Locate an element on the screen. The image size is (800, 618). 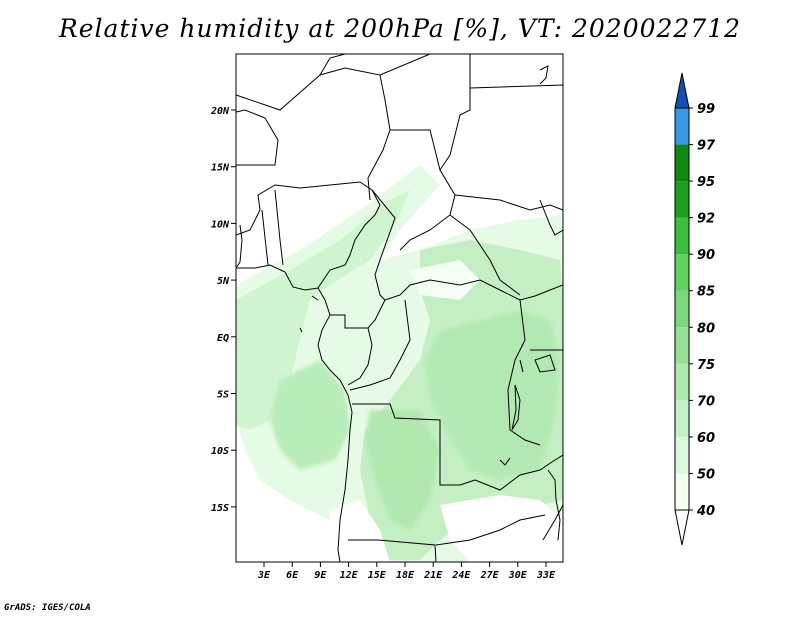
colorbar-max-triangle is located at coordinates (682, 90).